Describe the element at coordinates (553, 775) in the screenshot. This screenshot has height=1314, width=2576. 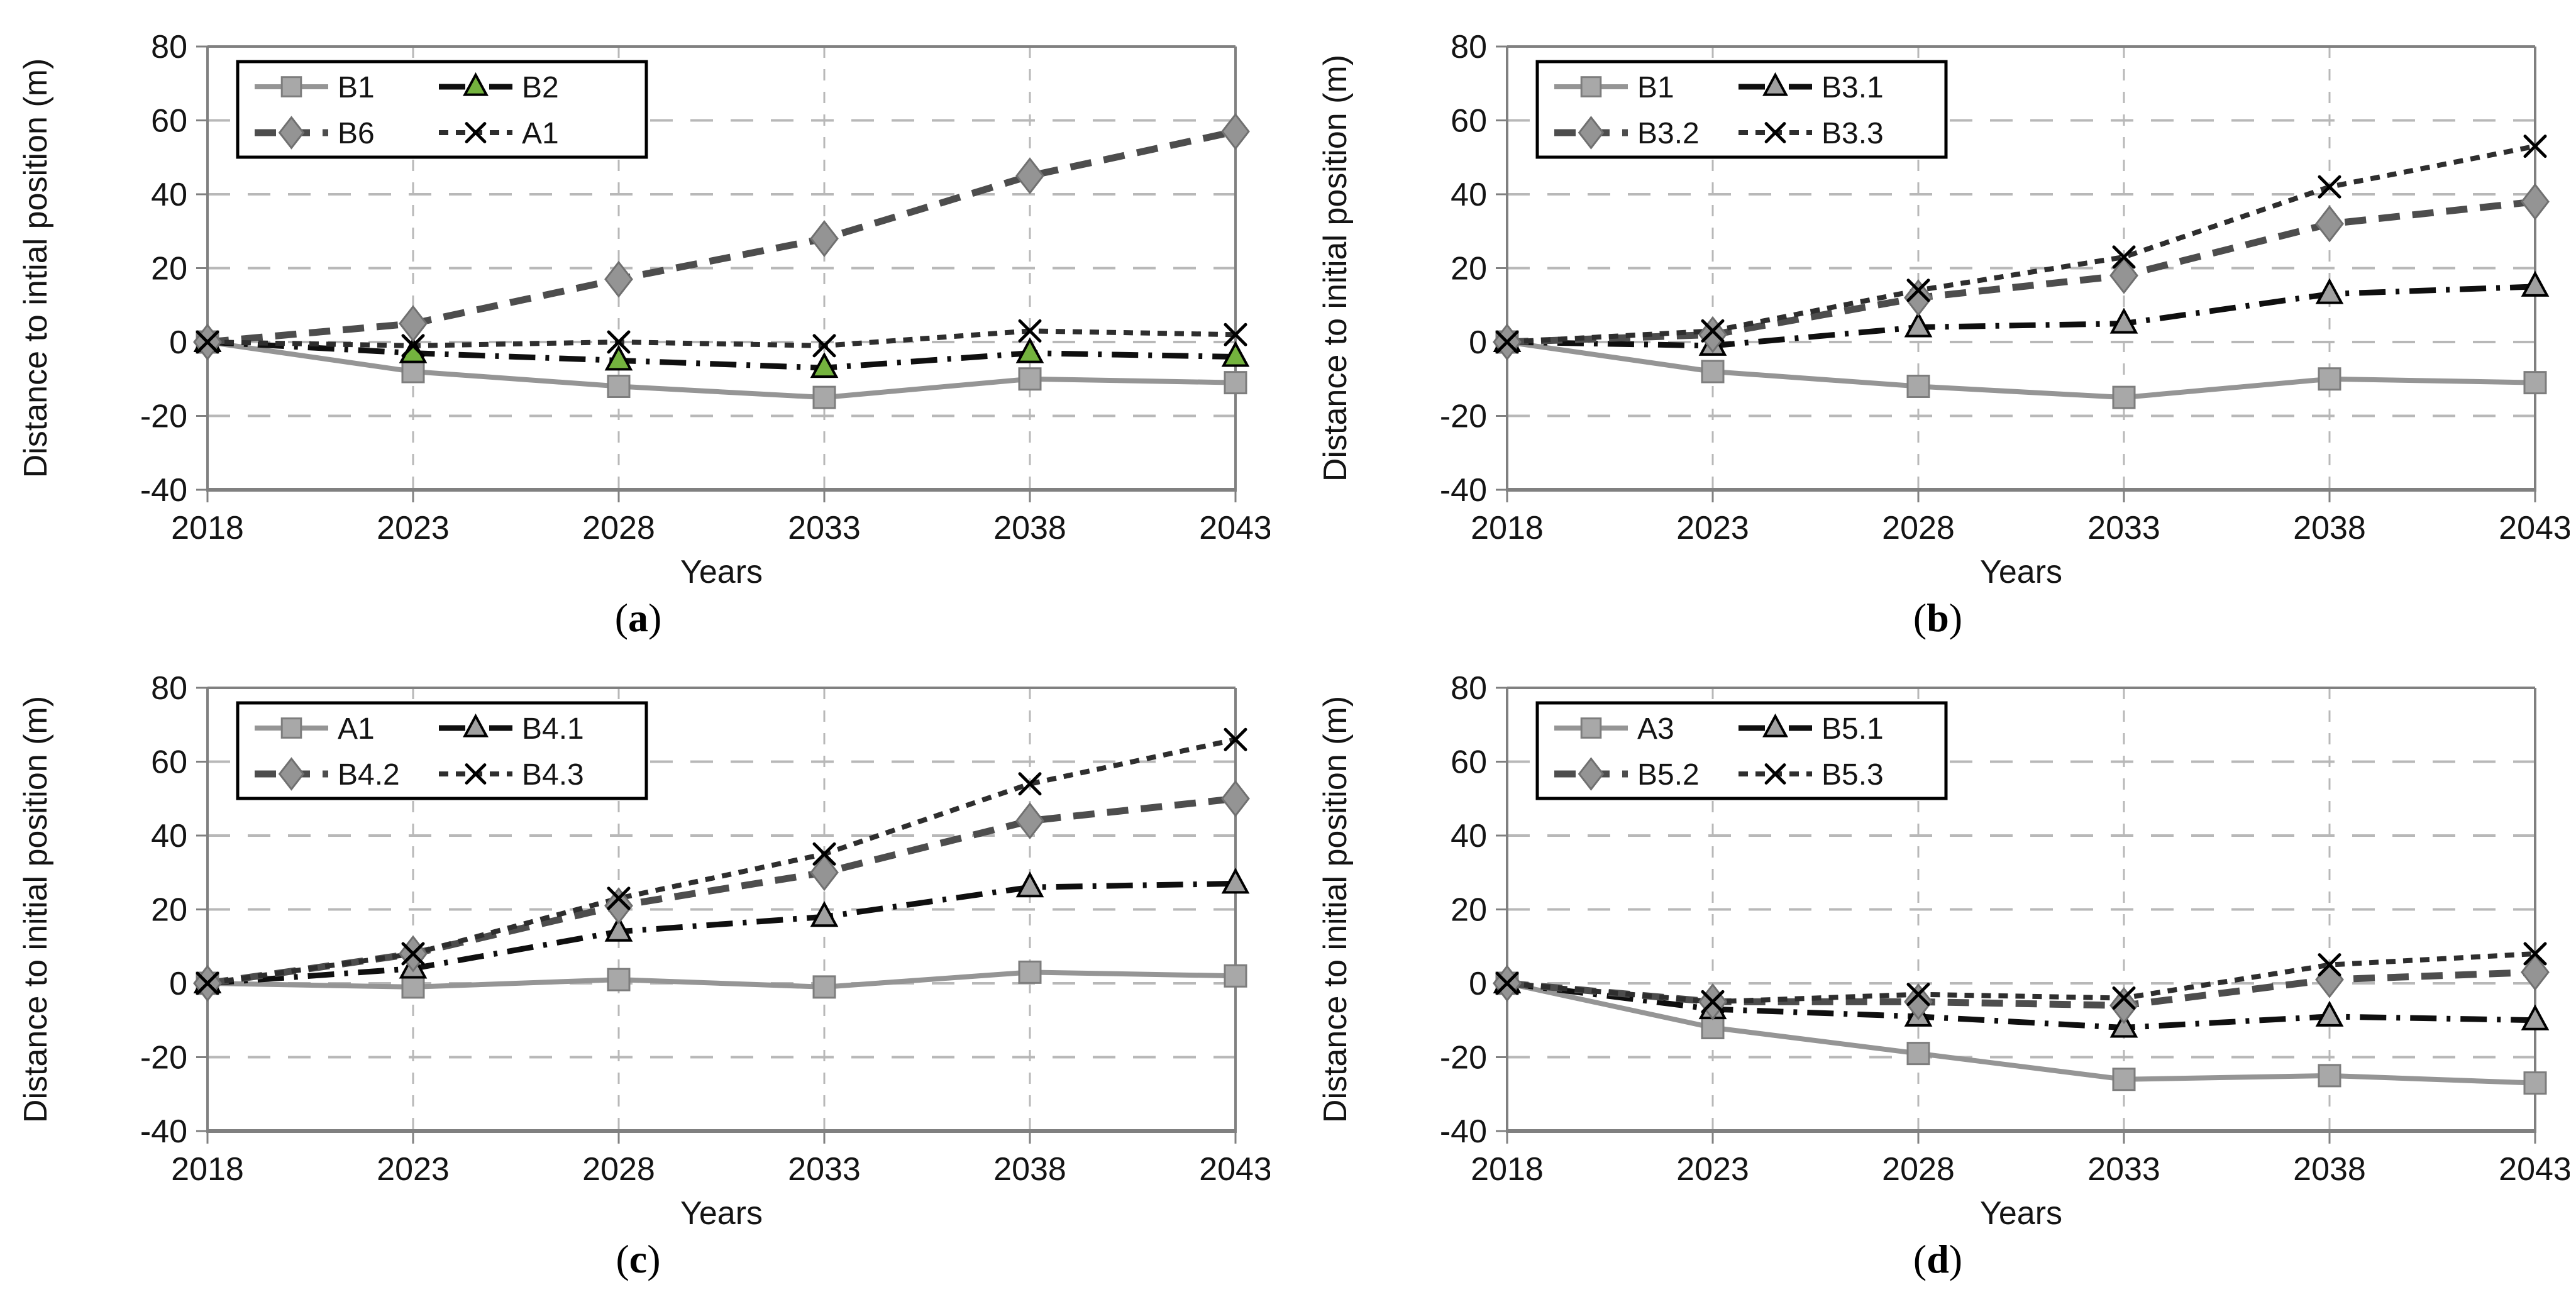
I see `svg-text: B4.3` at that location.